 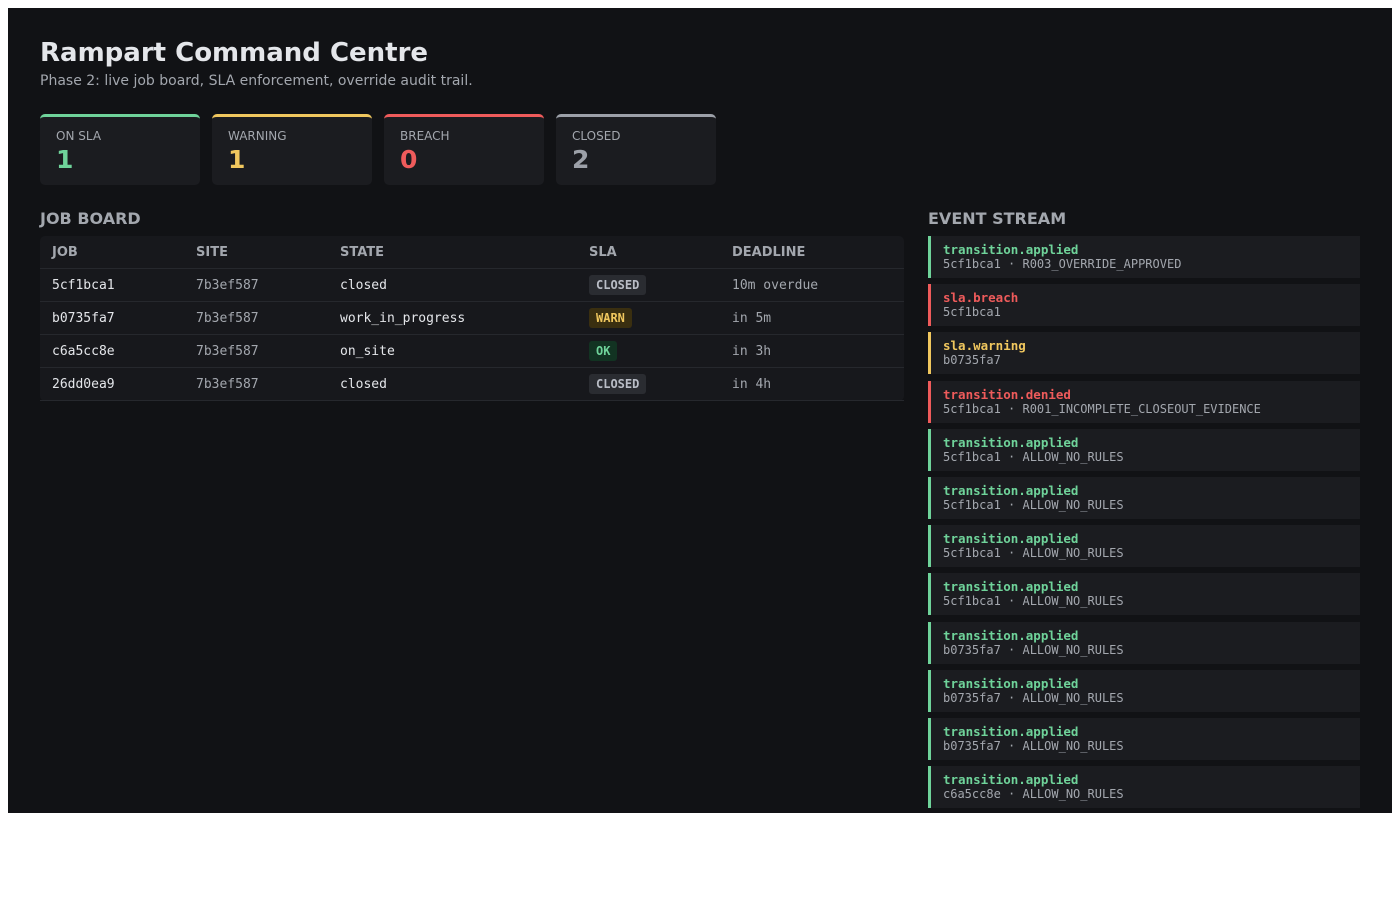 I want to click on section-title: EVENT STREAM, so click(x=997, y=218).